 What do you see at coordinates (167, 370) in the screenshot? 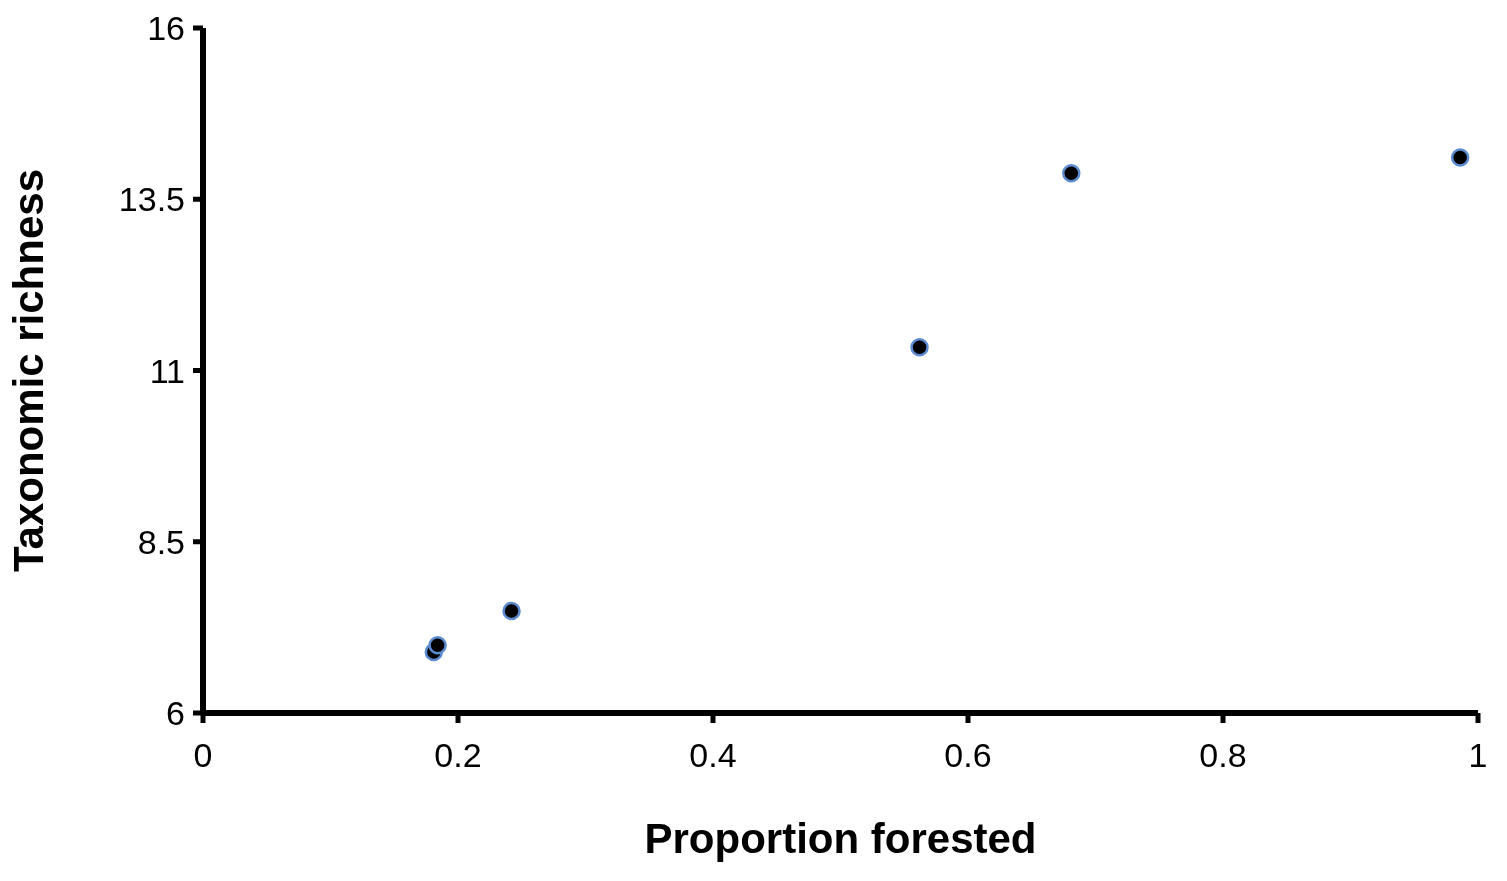
I see `y-tick-label: 11` at bounding box center [167, 370].